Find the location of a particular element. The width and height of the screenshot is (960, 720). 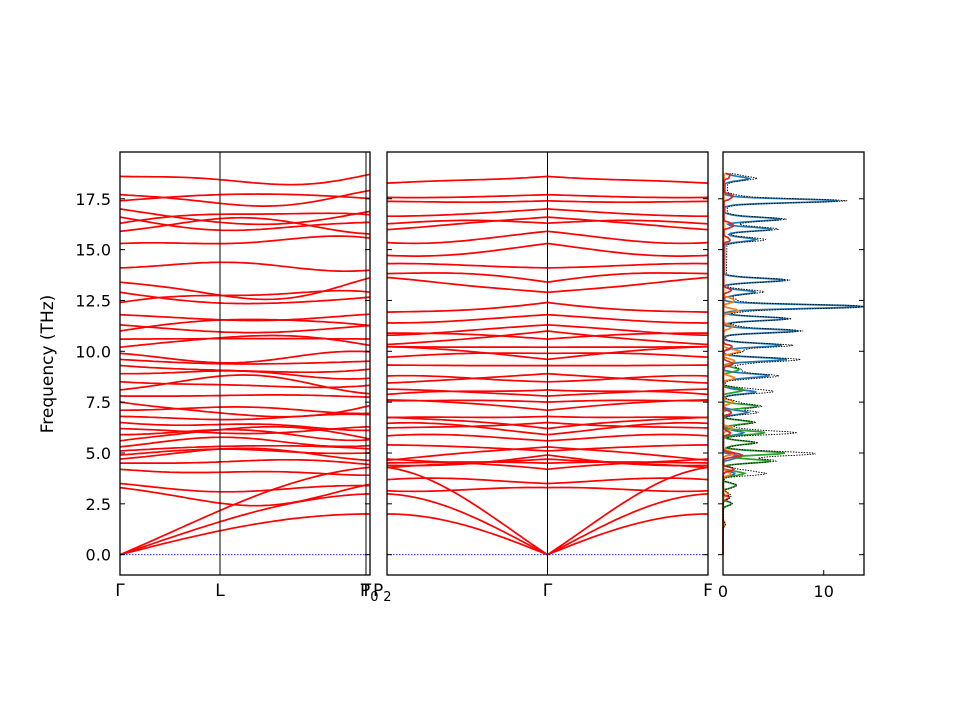

y-tick-label: 0.0 is located at coordinates (98, 555).